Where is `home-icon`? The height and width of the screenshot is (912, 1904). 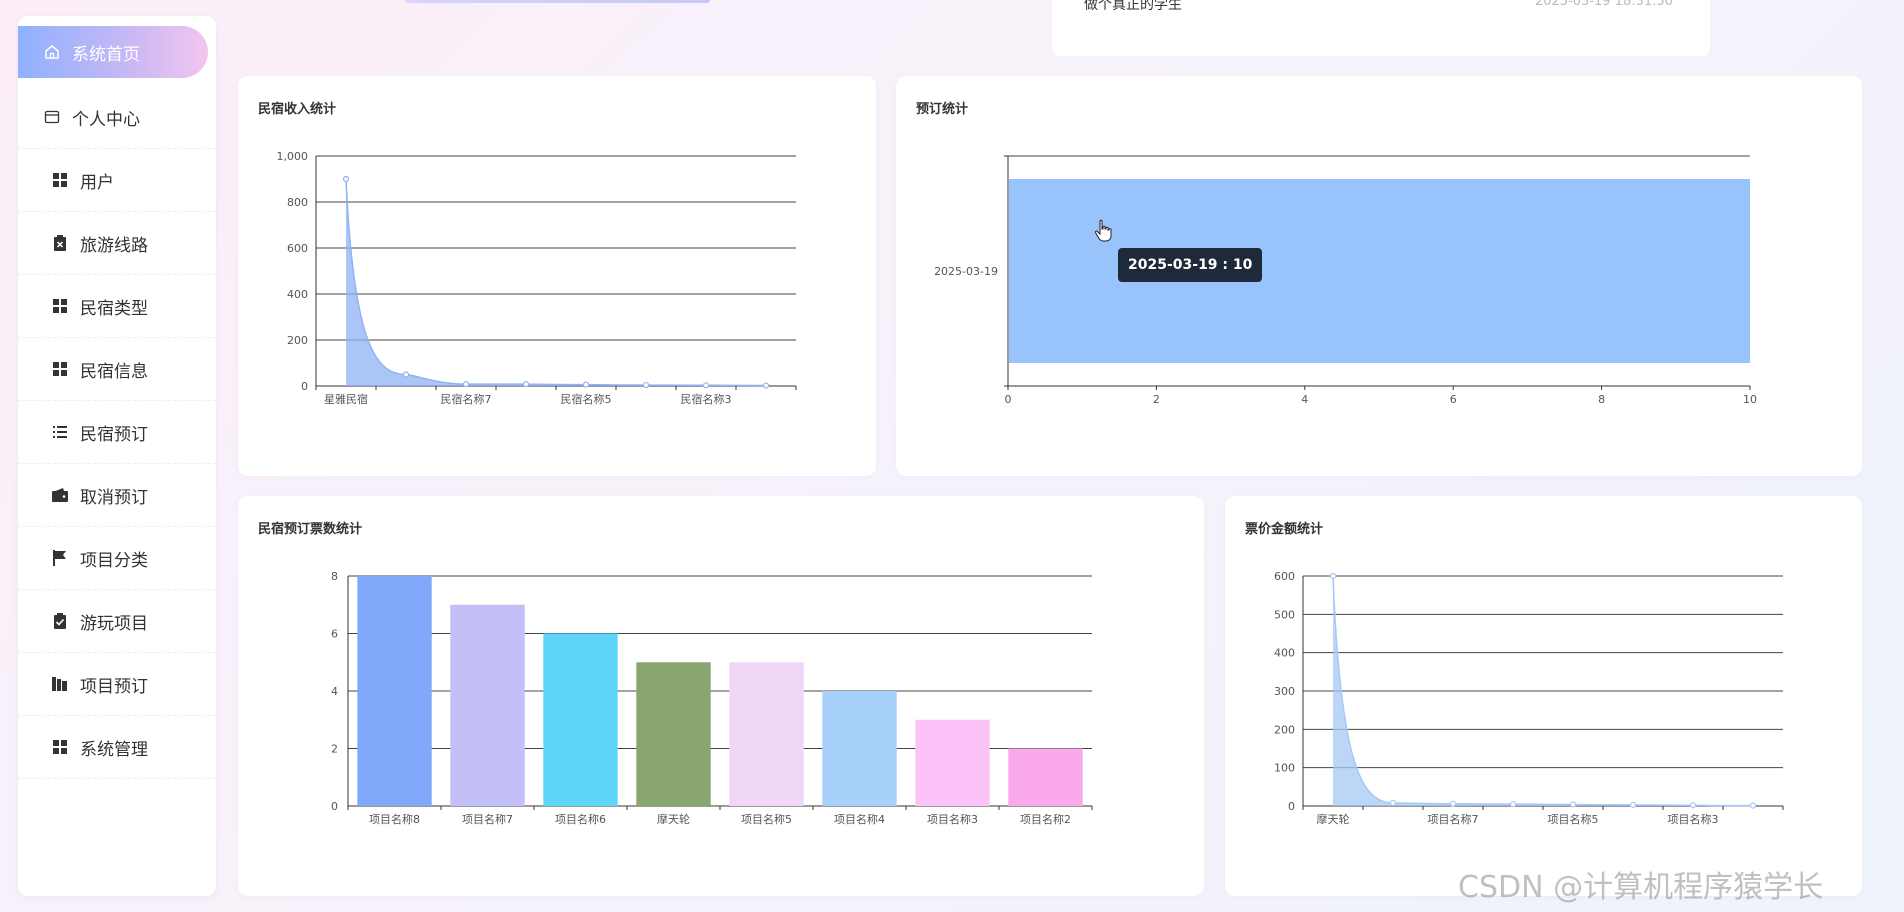 home-icon is located at coordinates (52, 52).